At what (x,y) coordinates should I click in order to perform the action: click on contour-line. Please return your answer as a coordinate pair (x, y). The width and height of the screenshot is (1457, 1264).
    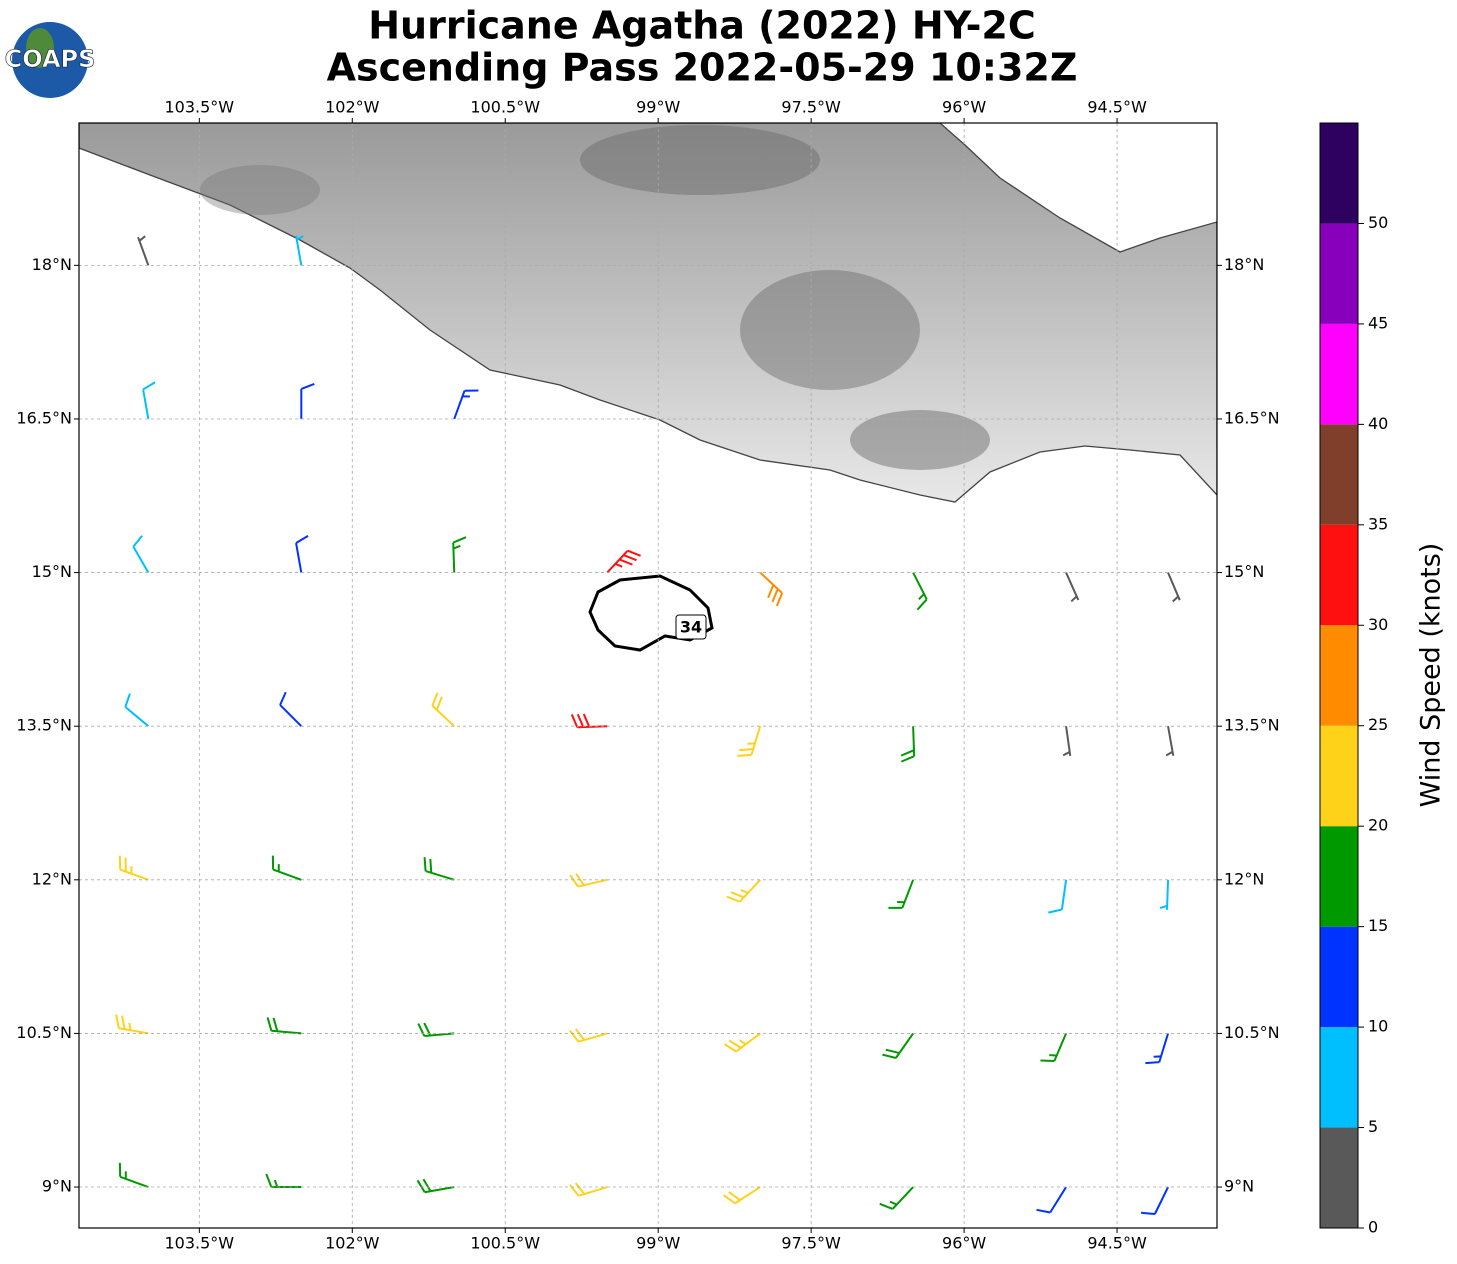
    Looking at the image, I should click on (651, 613).